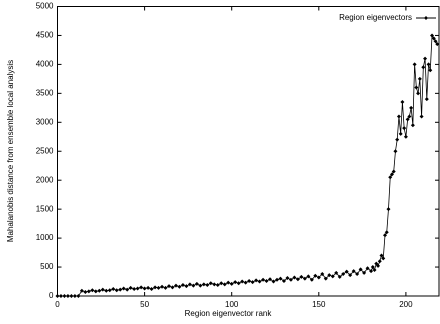 The width and height of the screenshot is (440, 324). Describe the element at coordinates (45, 92) in the screenshot. I see `y-tick-label: 3500` at that location.